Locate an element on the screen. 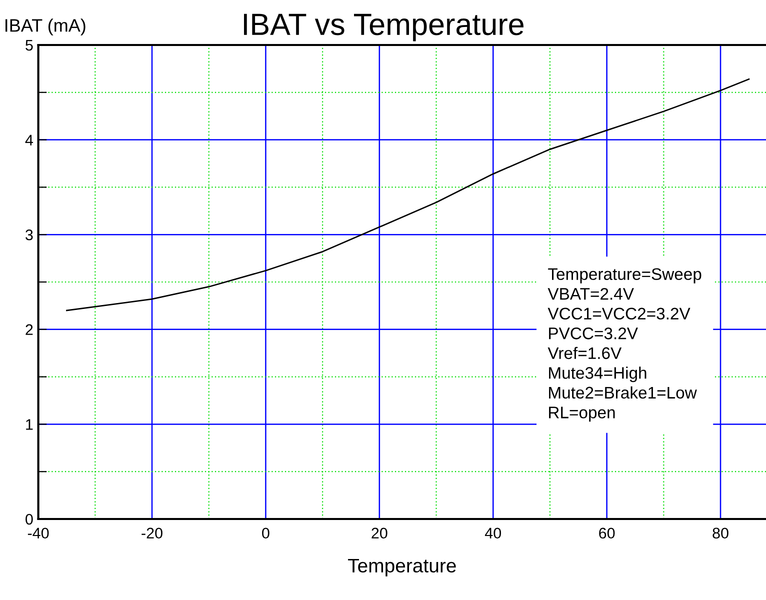 The height and width of the screenshot is (600, 766). annotation: Vref=1.6V is located at coordinates (585, 353).